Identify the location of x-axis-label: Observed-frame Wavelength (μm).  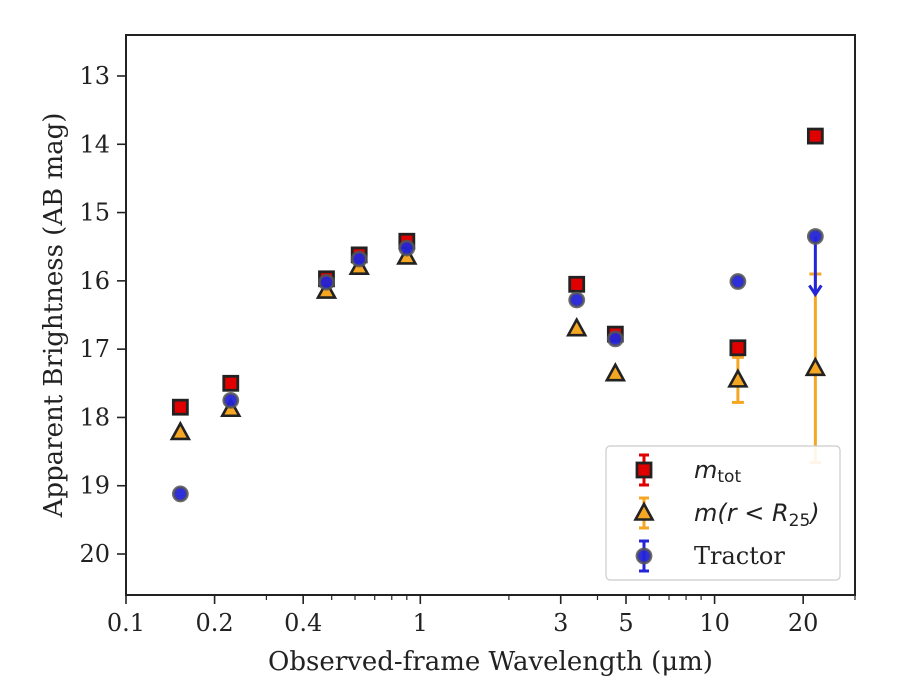
(490, 662).